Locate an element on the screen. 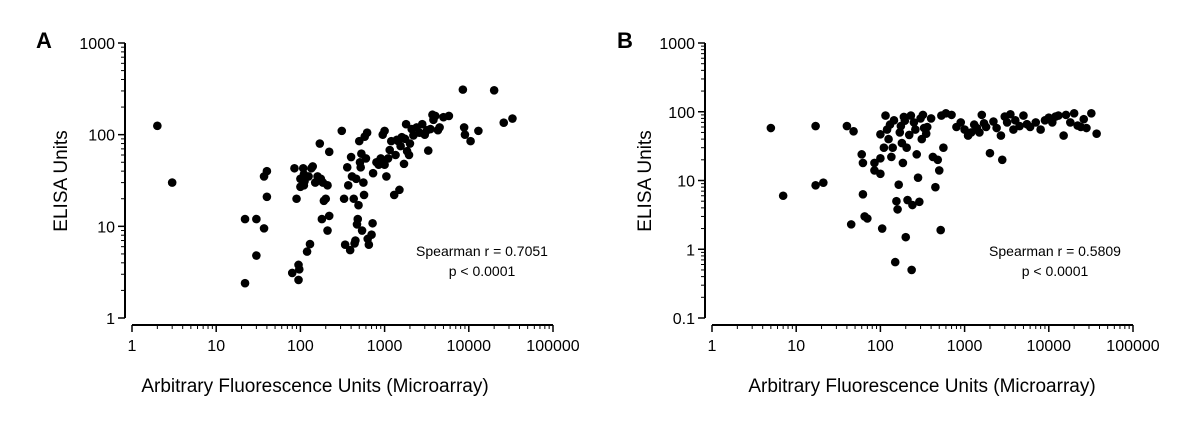 Image resolution: width=1180 pixels, height=427 pixels. panel-a-spearman-annotation: Spearman r = 0.7051 is located at coordinates (482, 251).